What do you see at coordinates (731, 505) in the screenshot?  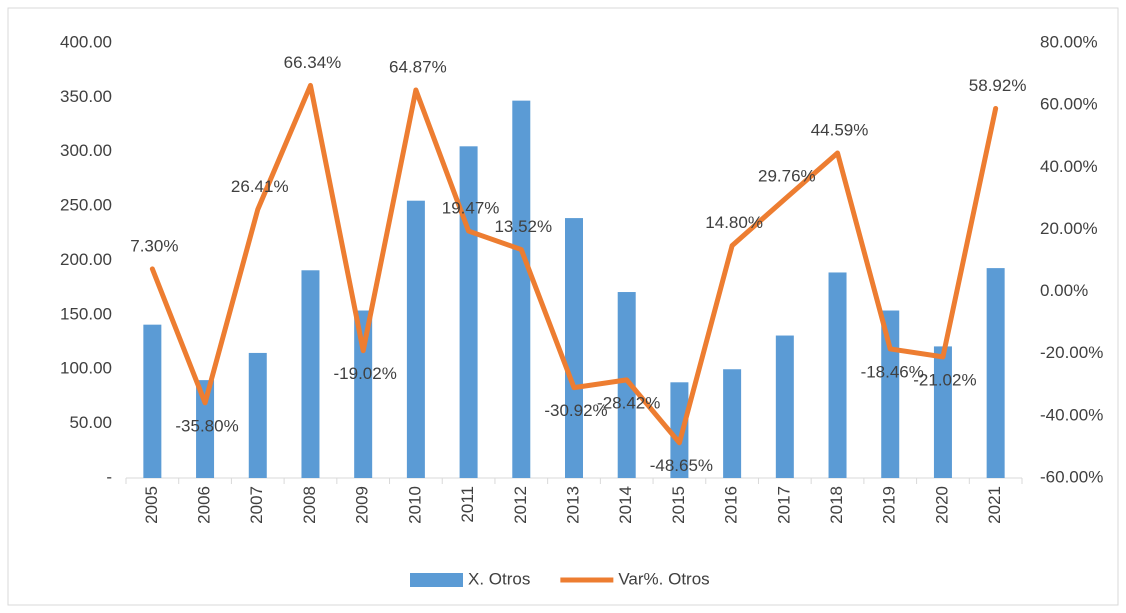 I see `x-tick-label: 2016` at bounding box center [731, 505].